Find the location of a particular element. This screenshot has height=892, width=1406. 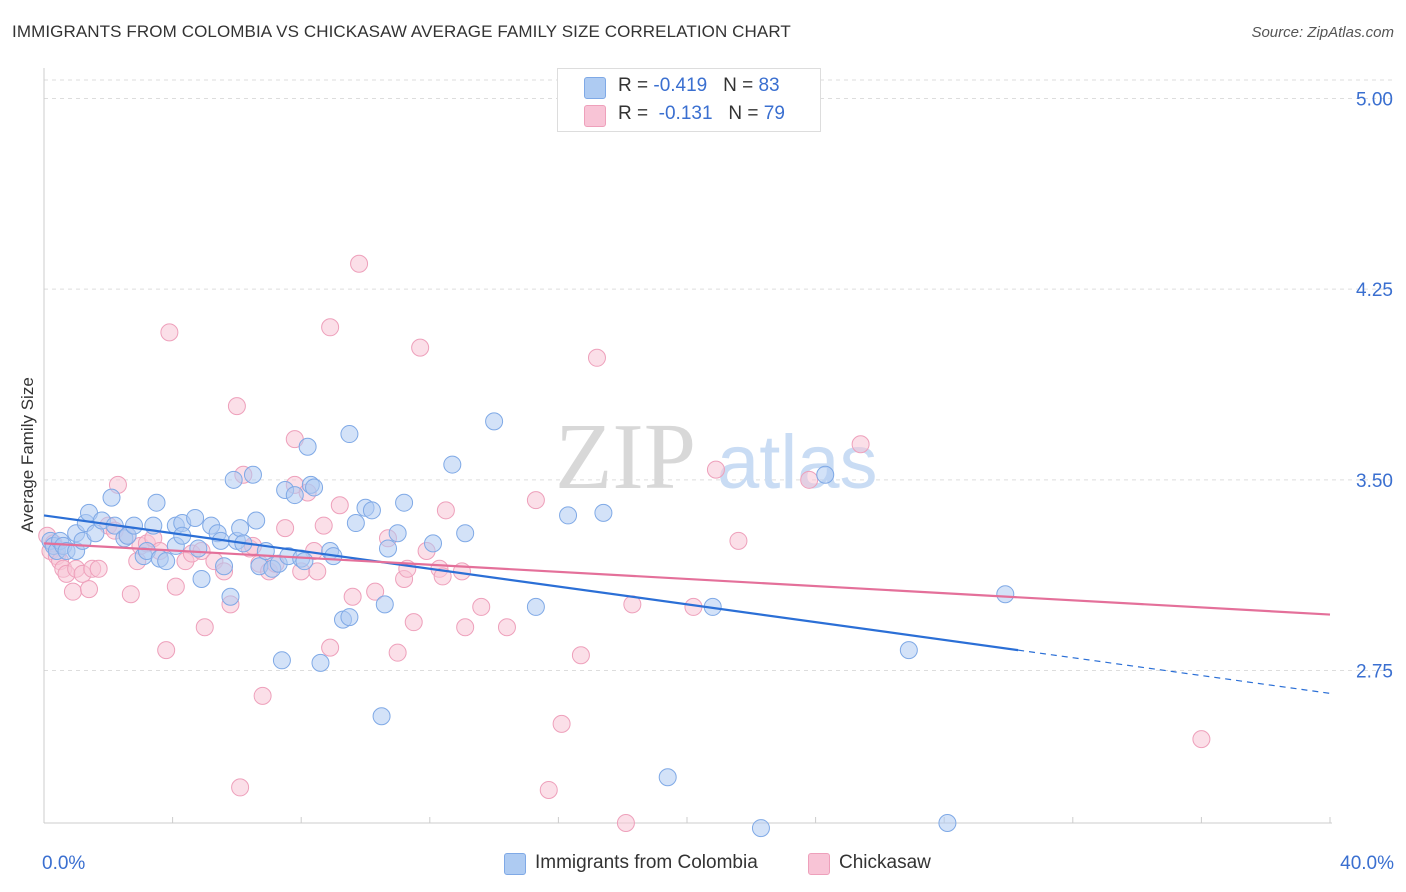

y-tick-label: 5.00 is located at coordinates (1374, 100).